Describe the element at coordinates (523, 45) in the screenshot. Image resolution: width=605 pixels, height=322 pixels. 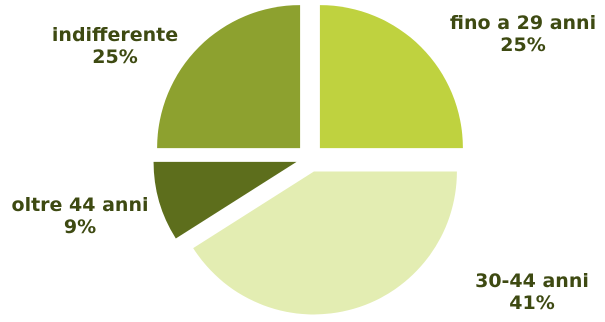
I see `label-fino-a-29-anni-value: 25%` at that location.